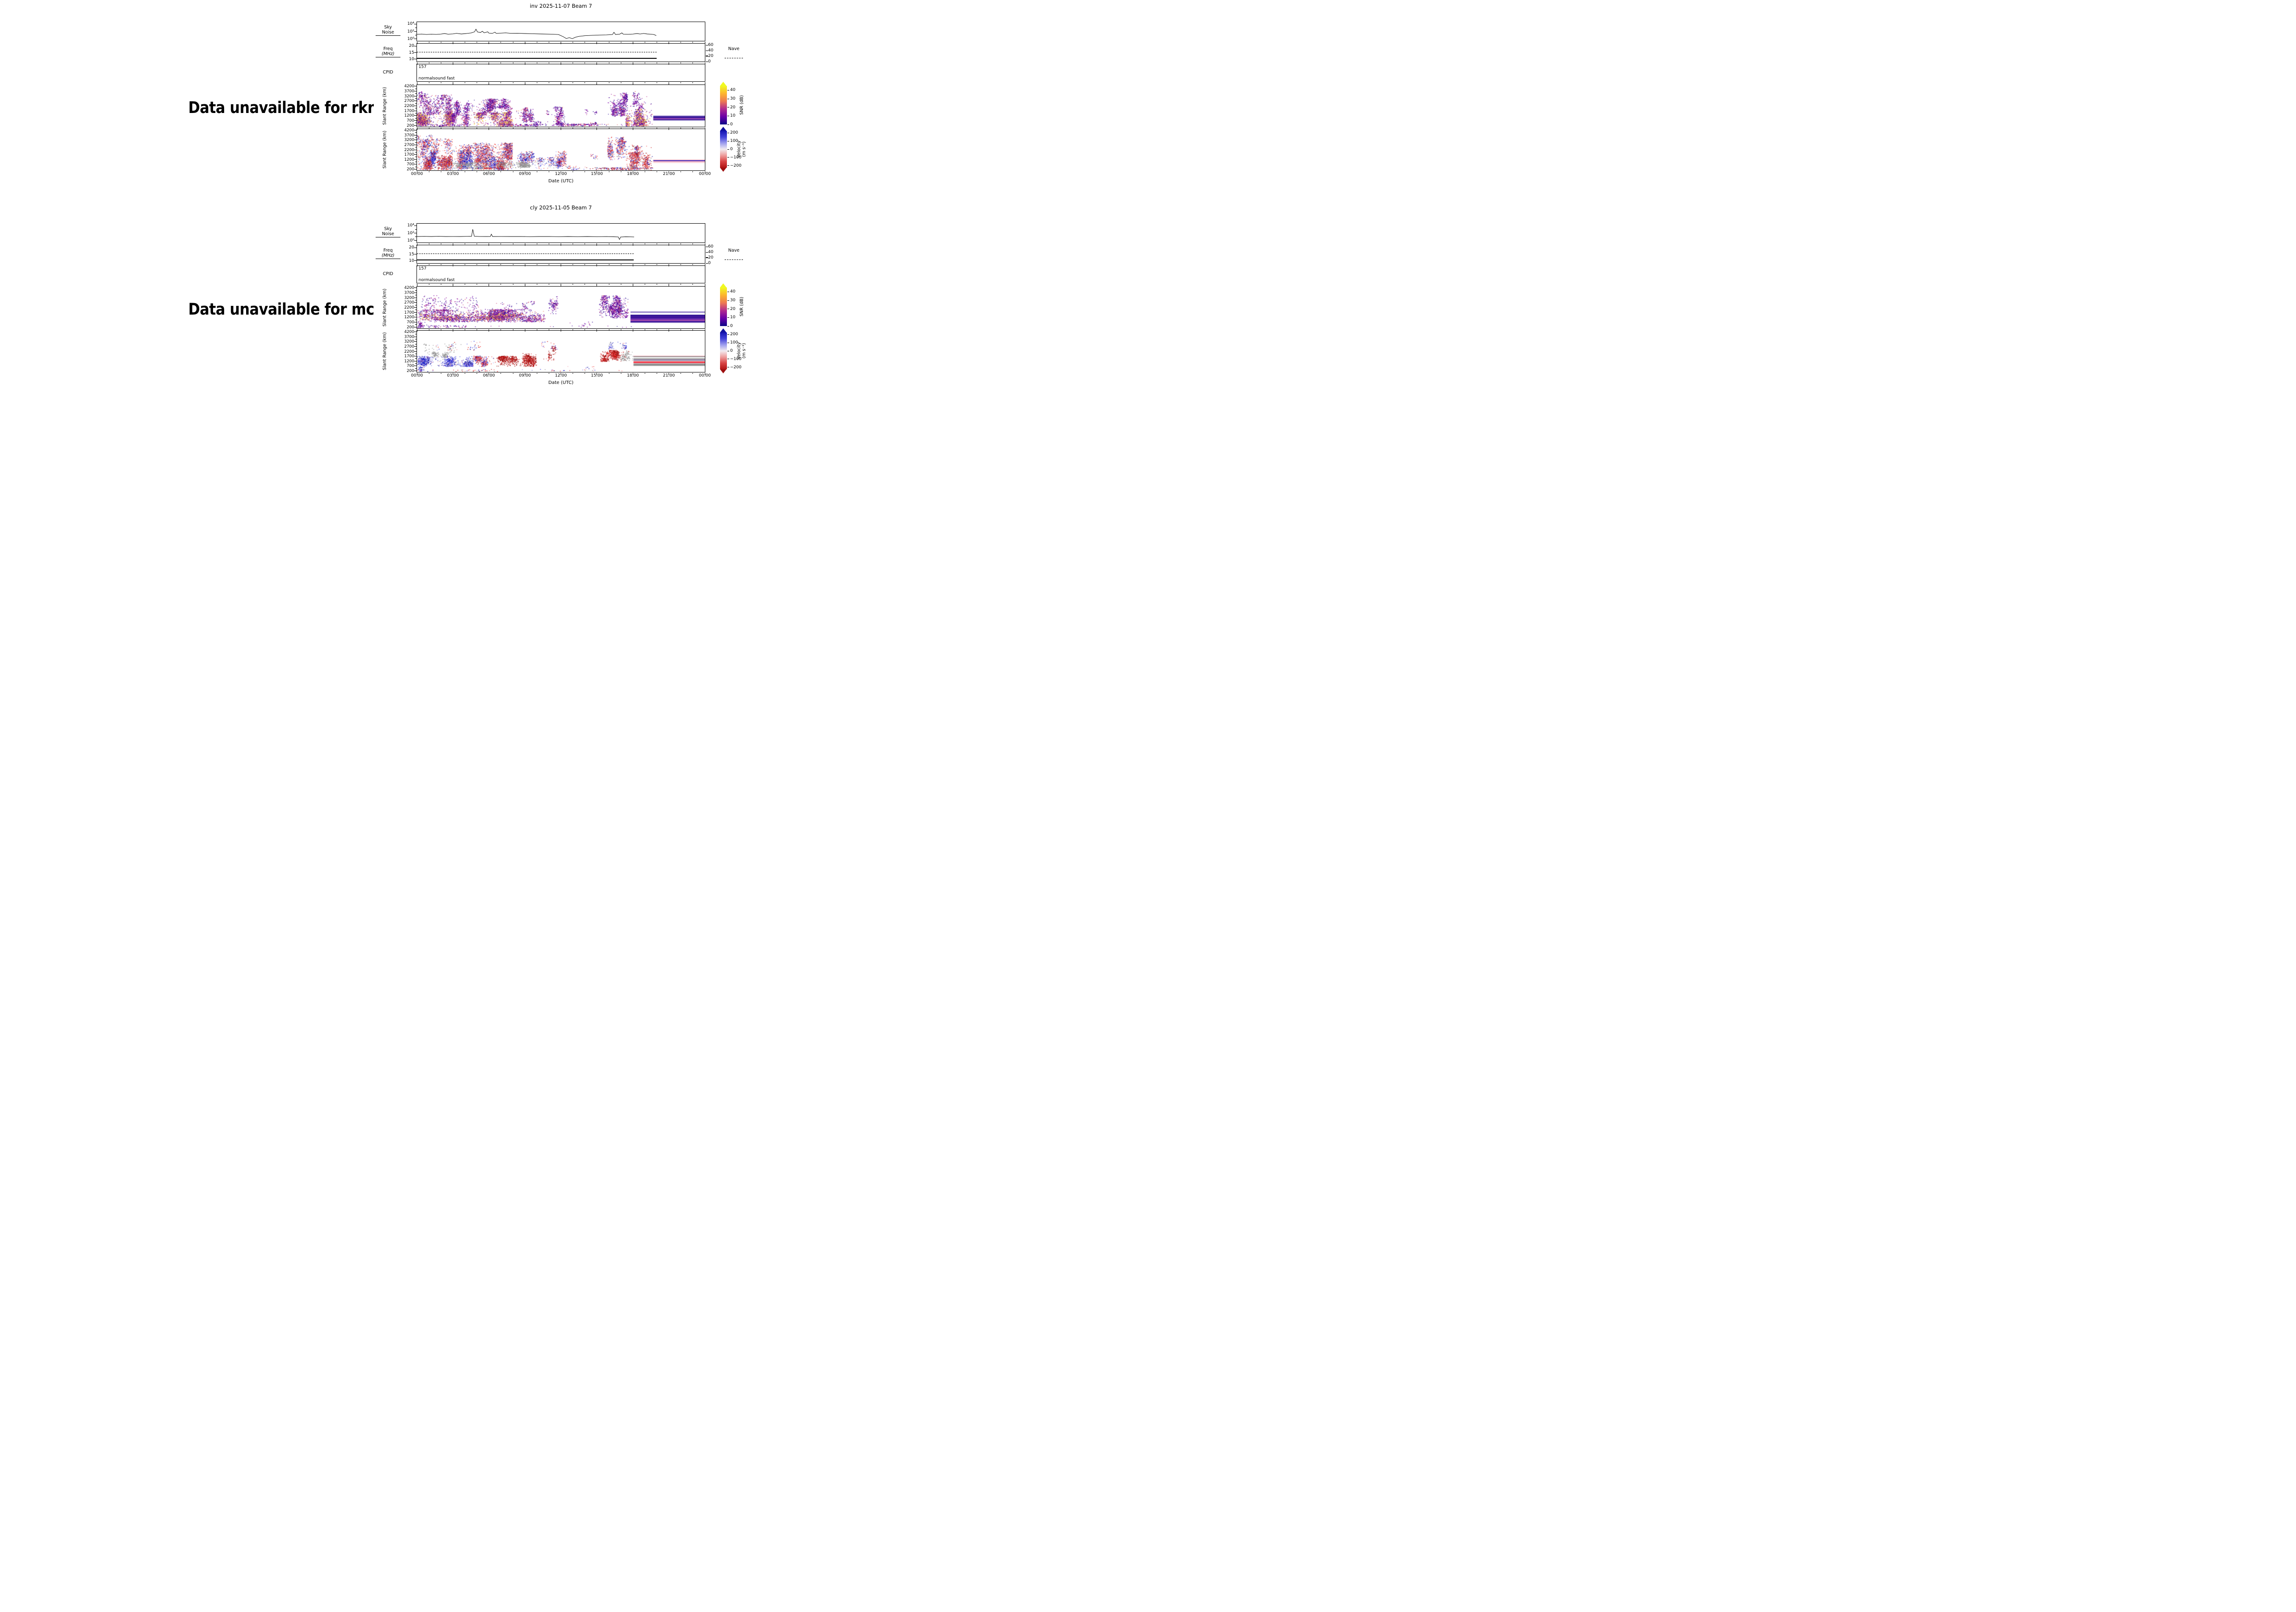  Describe the element at coordinates (711, 50) in the screenshot. I see `nave-axis-tick-label: 40` at that location.